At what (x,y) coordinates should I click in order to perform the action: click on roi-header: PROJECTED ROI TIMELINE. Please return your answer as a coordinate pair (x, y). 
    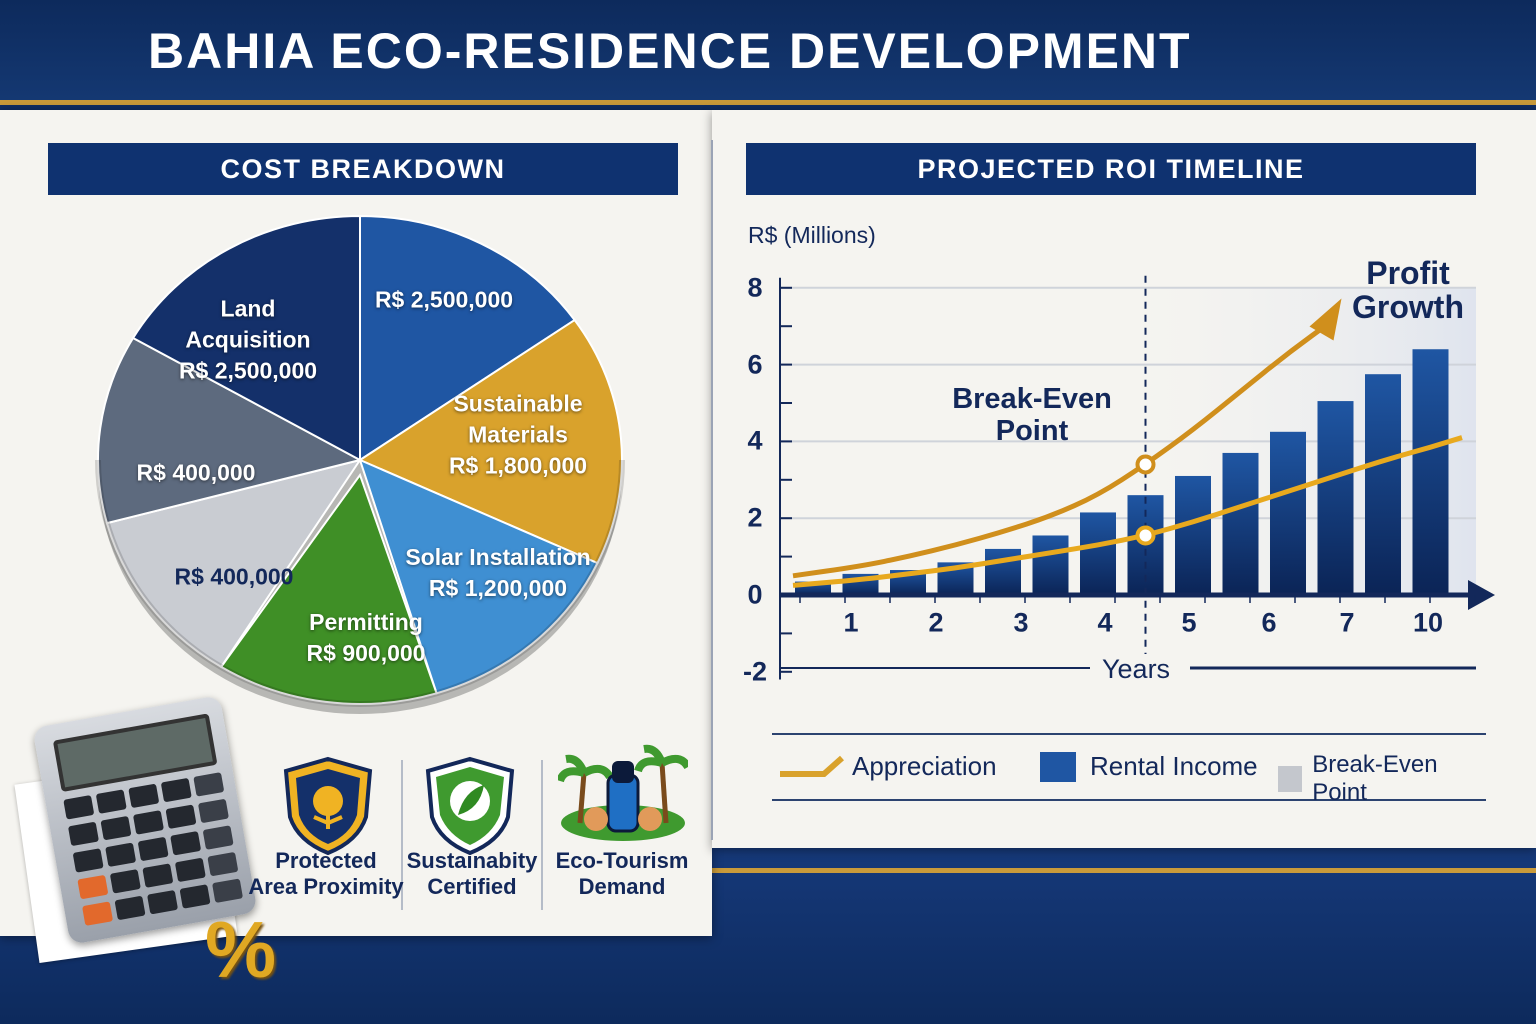
    Looking at the image, I should click on (1111, 169).